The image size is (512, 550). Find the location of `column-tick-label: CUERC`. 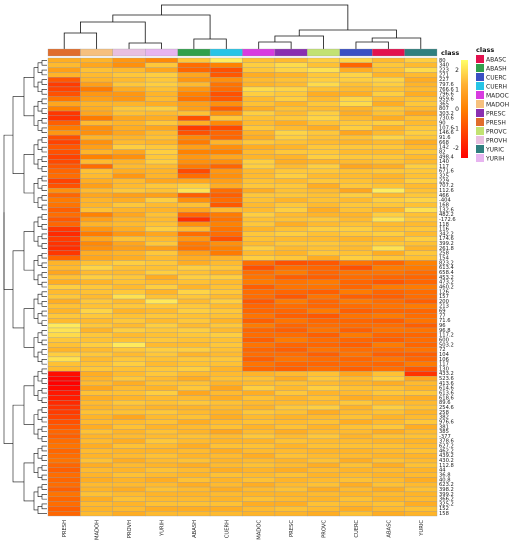

column-tick-label: CUERC is located at coordinates (357, 529).